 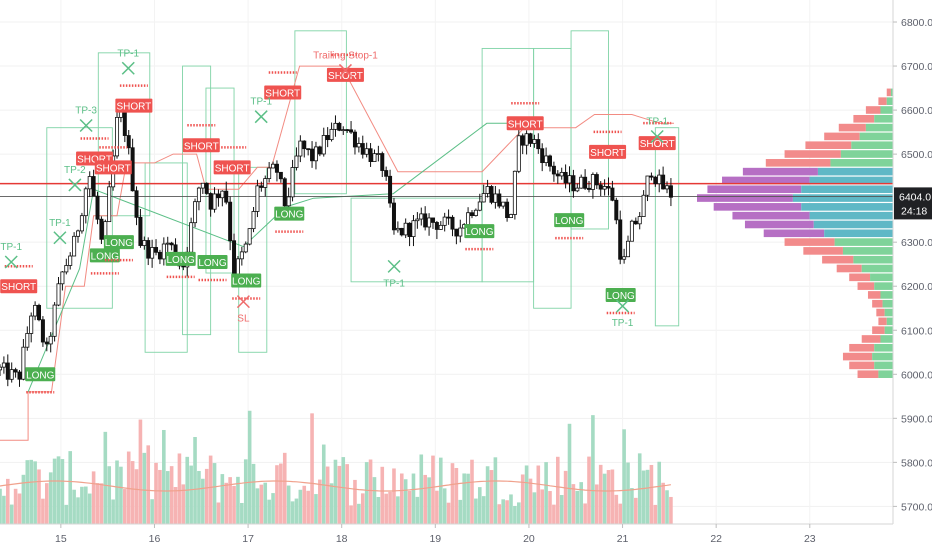 I want to click on exit-x-icon, so click(x=243, y=302).